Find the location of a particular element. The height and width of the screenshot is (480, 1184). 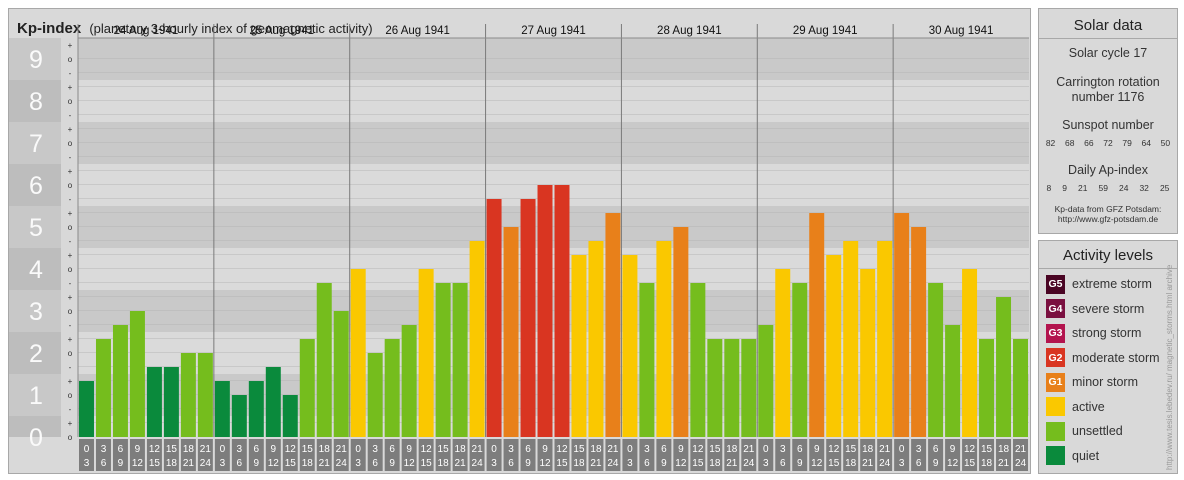

ap-values: 8 9 21 59 24 32 25 is located at coordinates (1108, 188).